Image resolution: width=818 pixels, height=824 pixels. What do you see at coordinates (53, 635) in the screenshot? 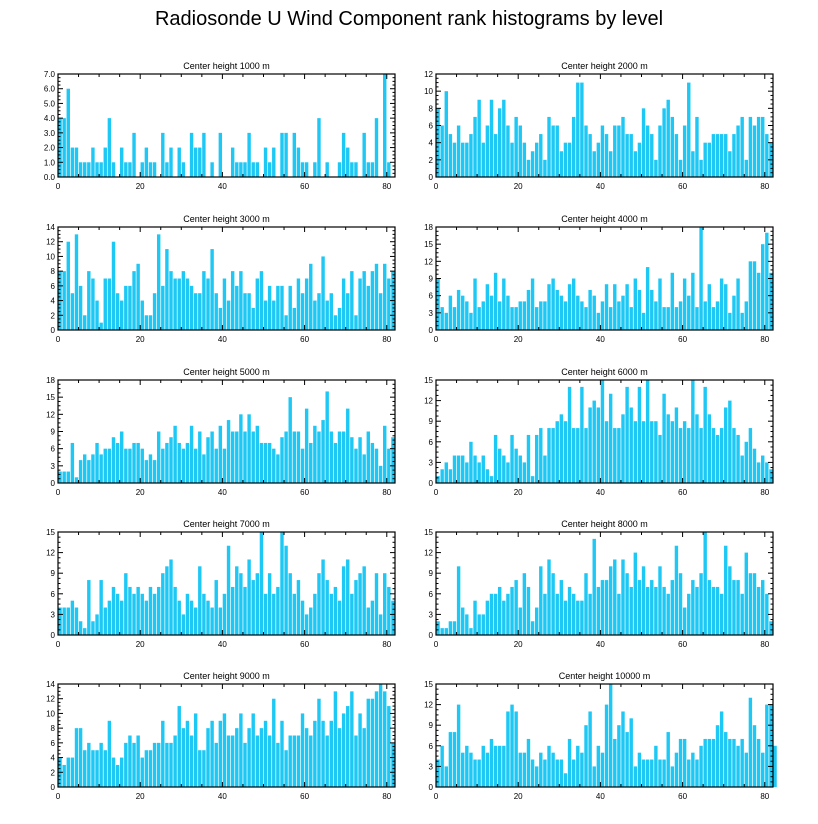
I see `y-tick-label: 0` at bounding box center [53, 635].